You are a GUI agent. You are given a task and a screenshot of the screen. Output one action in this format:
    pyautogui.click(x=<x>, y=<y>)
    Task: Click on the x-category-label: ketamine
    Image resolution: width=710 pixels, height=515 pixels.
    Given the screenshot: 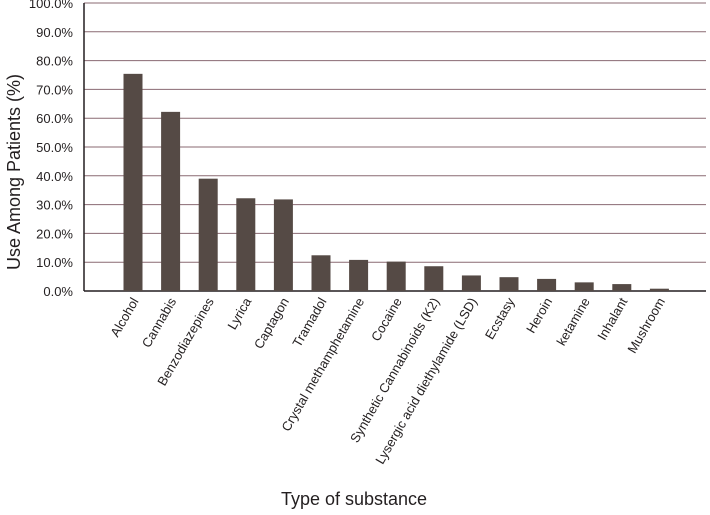 What is the action you would take?
    pyautogui.click(x=572, y=321)
    